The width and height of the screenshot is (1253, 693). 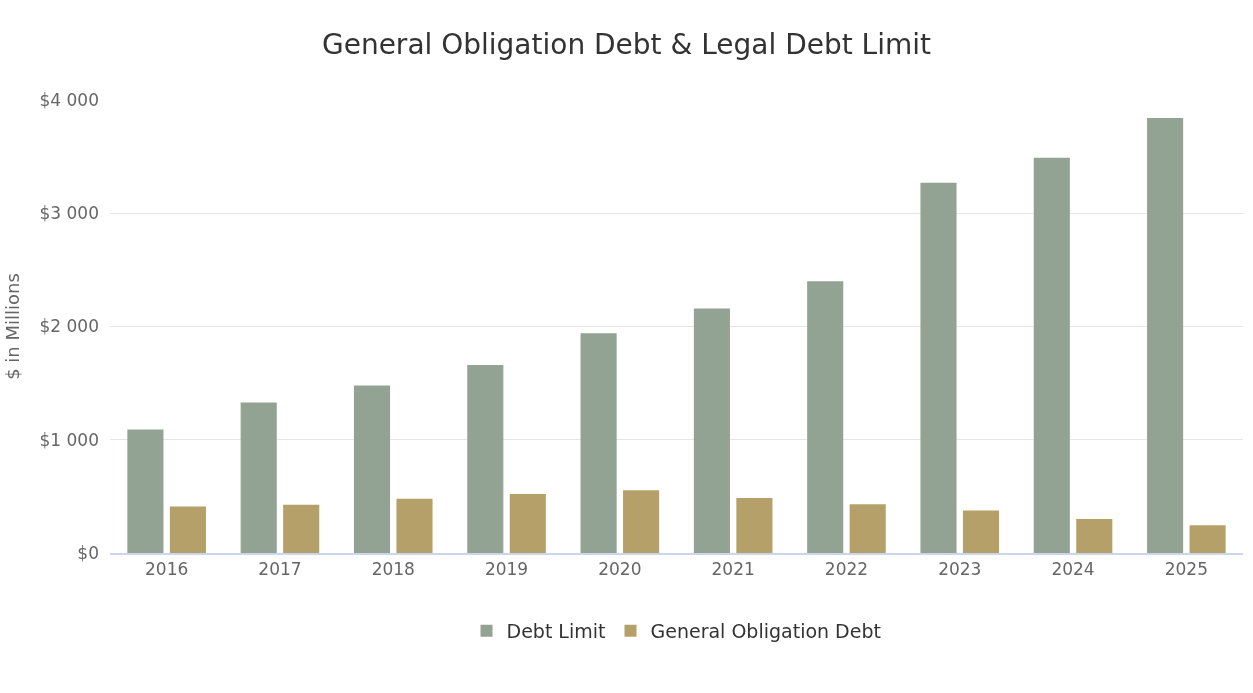 What do you see at coordinates (620, 569) in the screenshot?
I see `x-tick-label: 2020` at bounding box center [620, 569].